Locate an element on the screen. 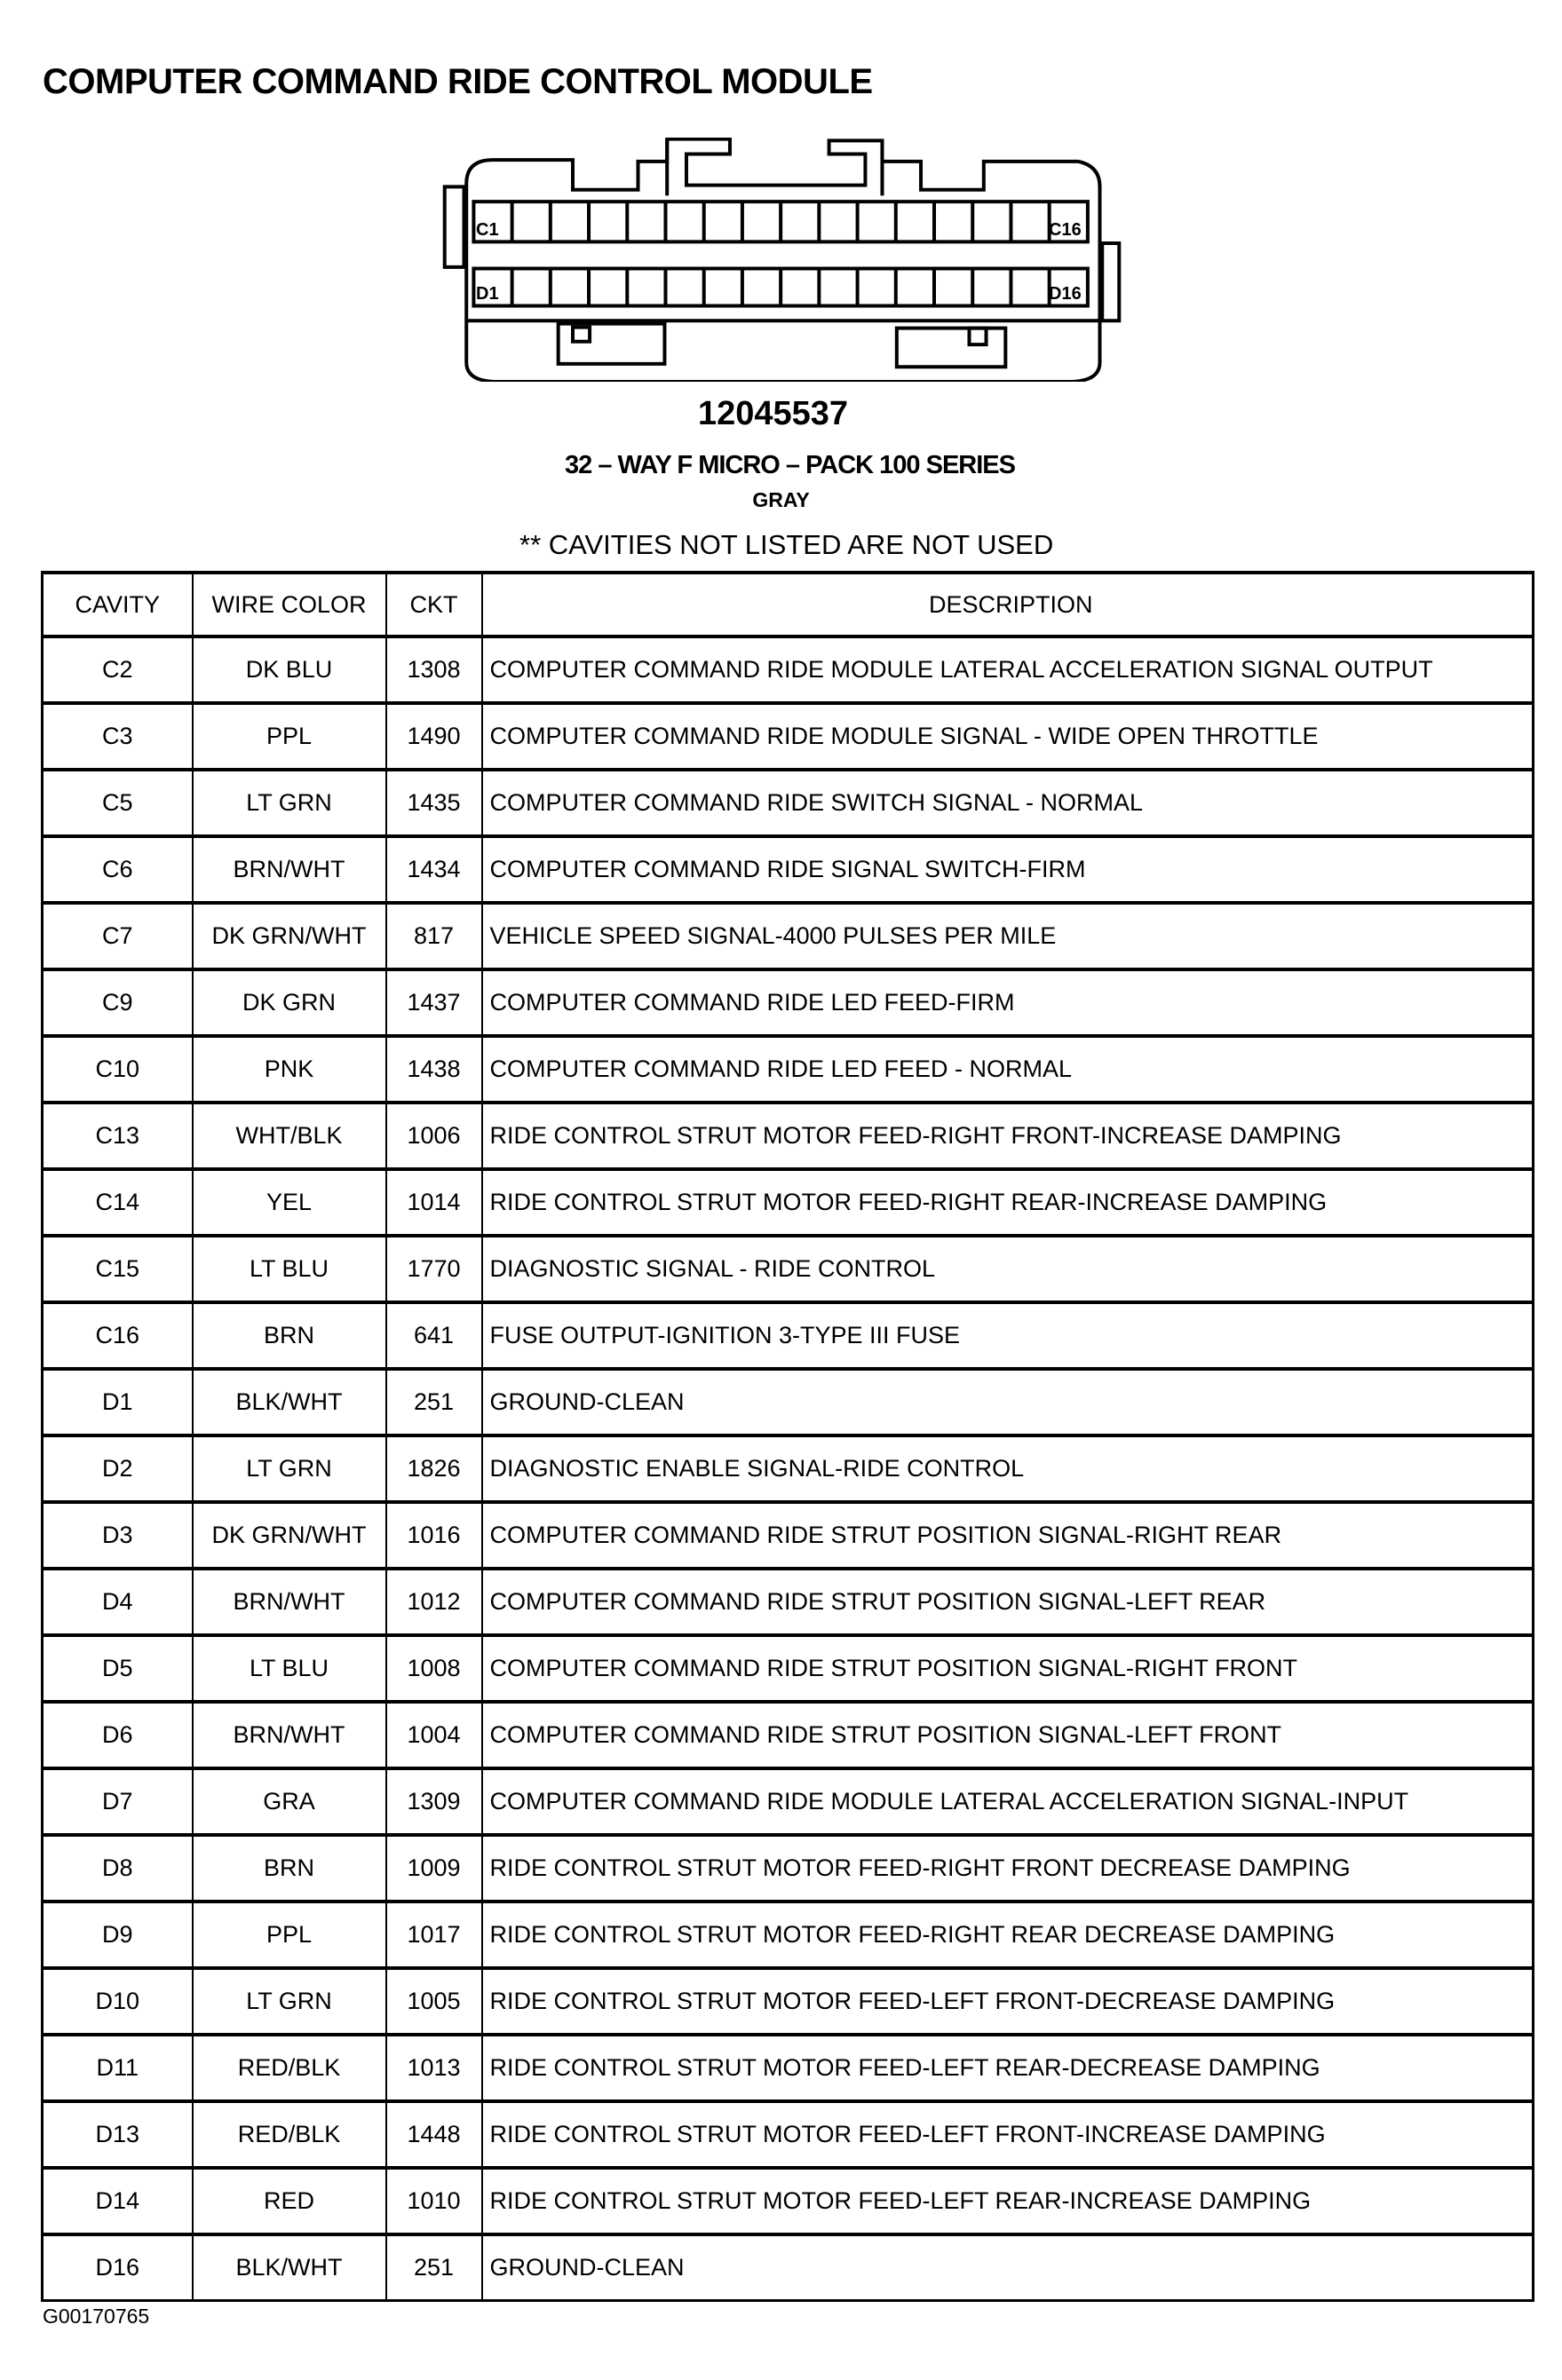 Image resolution: width=1562 pixels, height=2380 pixels. cell-ckt: 1008 is located at coordinates (434, 1668).